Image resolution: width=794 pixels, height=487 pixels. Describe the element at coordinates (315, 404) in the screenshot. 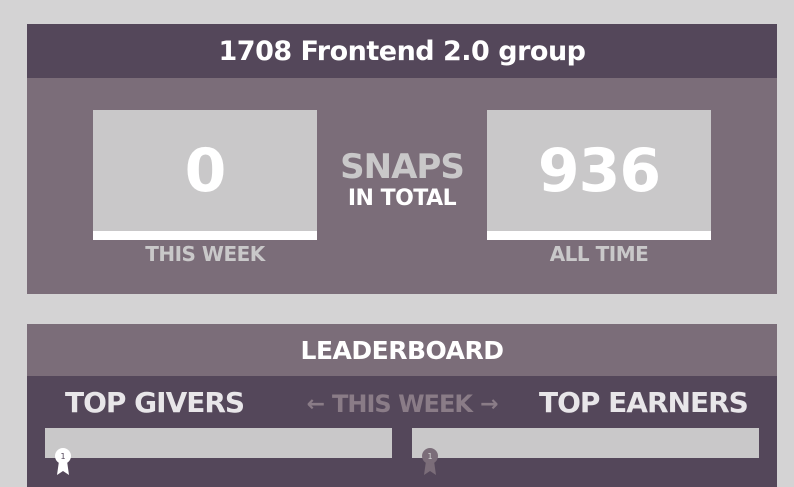

I see `previous-period-arrow-icon: ←` at that location.